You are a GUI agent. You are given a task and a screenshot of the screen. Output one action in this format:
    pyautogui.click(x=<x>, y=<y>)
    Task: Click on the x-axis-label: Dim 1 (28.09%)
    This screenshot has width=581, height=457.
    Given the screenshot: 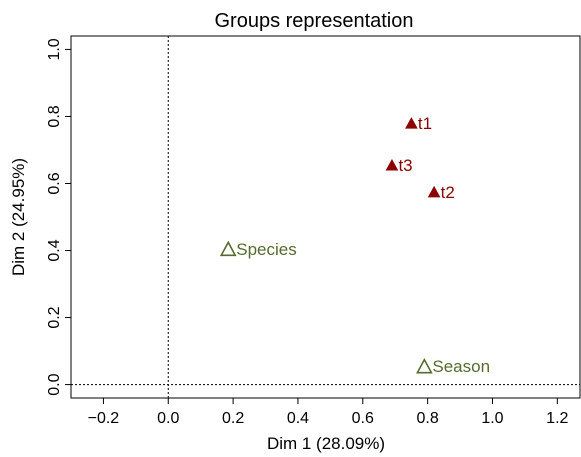 What is the action you would take?
    pyautogui.click(x=326, y=443)
    